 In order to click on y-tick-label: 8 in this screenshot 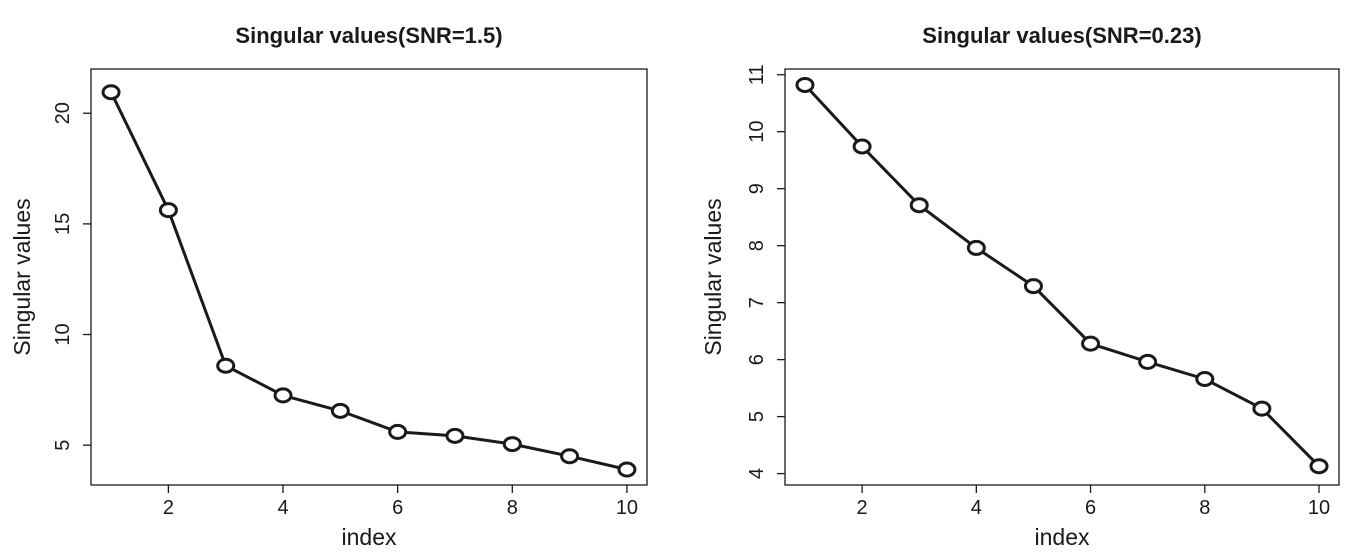, I will do `click(757, 245)`.